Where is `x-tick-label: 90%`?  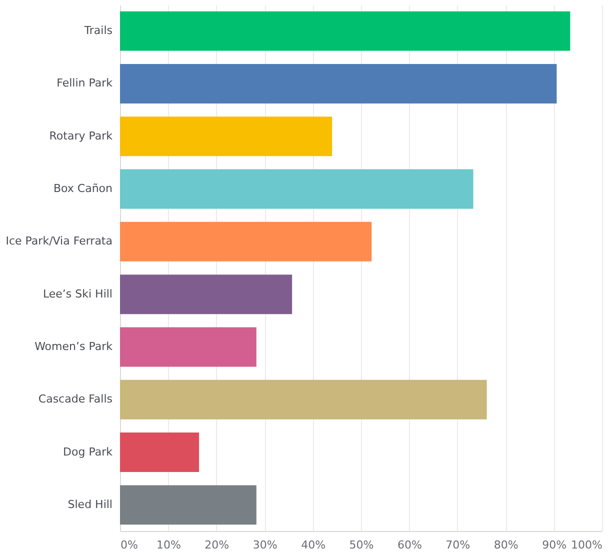 x-tick-label: 90% is located at coordinates (554, 545).